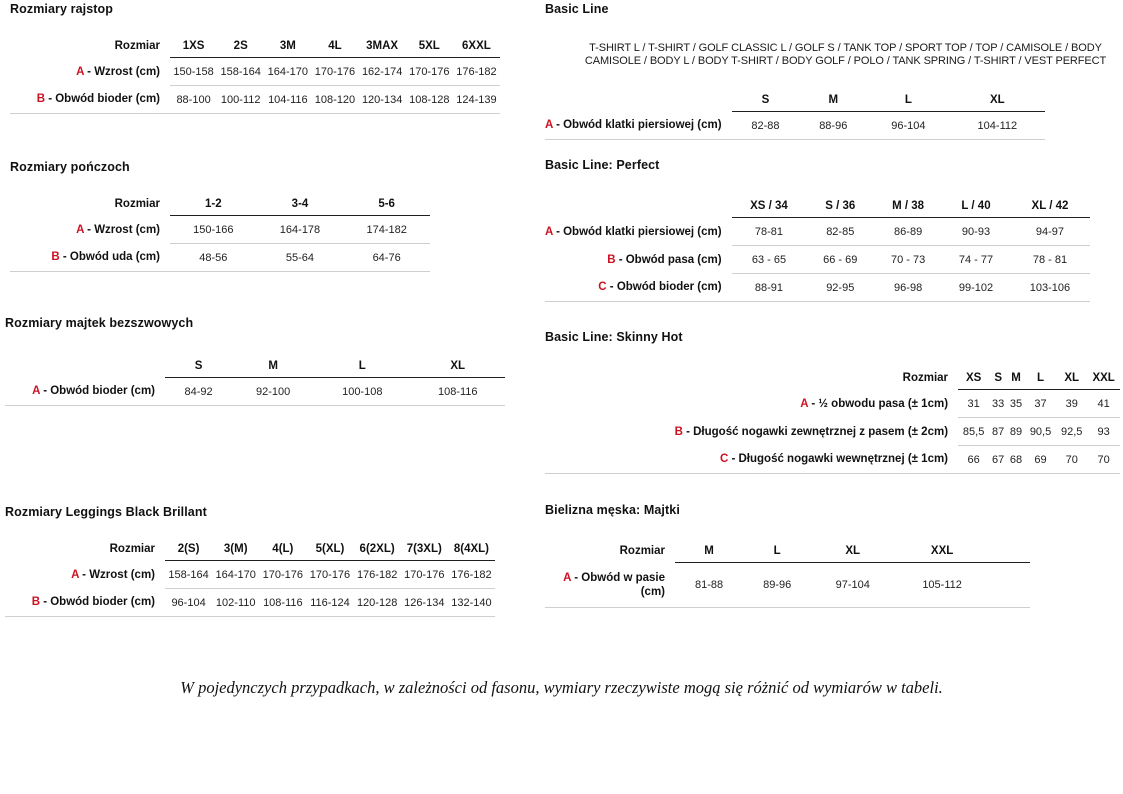 The height and width of the screenshot is (794, 1123). I want to click on cell: 74 - 77, so click(976, 259).